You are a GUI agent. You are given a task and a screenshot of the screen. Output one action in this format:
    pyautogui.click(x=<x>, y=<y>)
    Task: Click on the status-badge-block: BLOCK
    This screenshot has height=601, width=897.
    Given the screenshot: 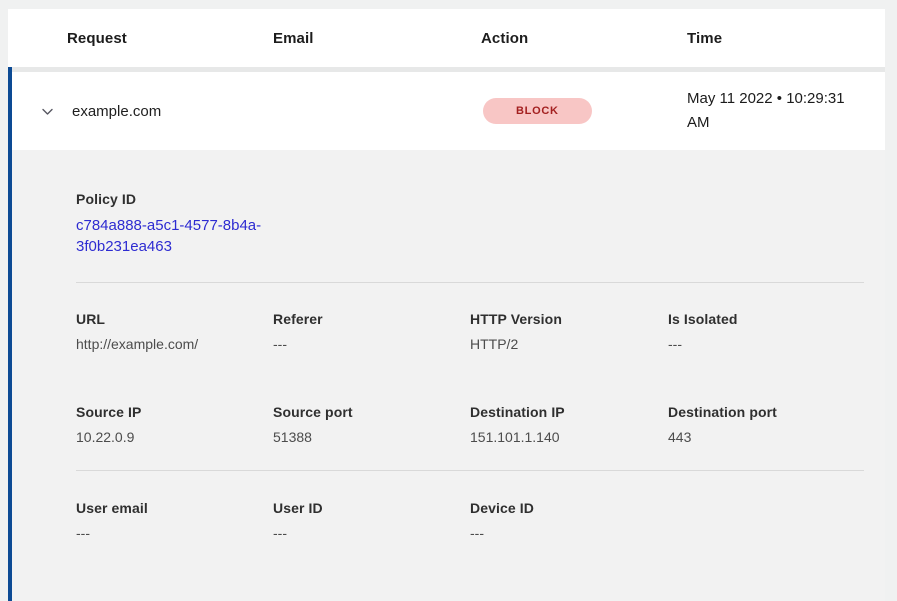 What is the action you would take?
    pyautogui.click(x=537, y=111)
    